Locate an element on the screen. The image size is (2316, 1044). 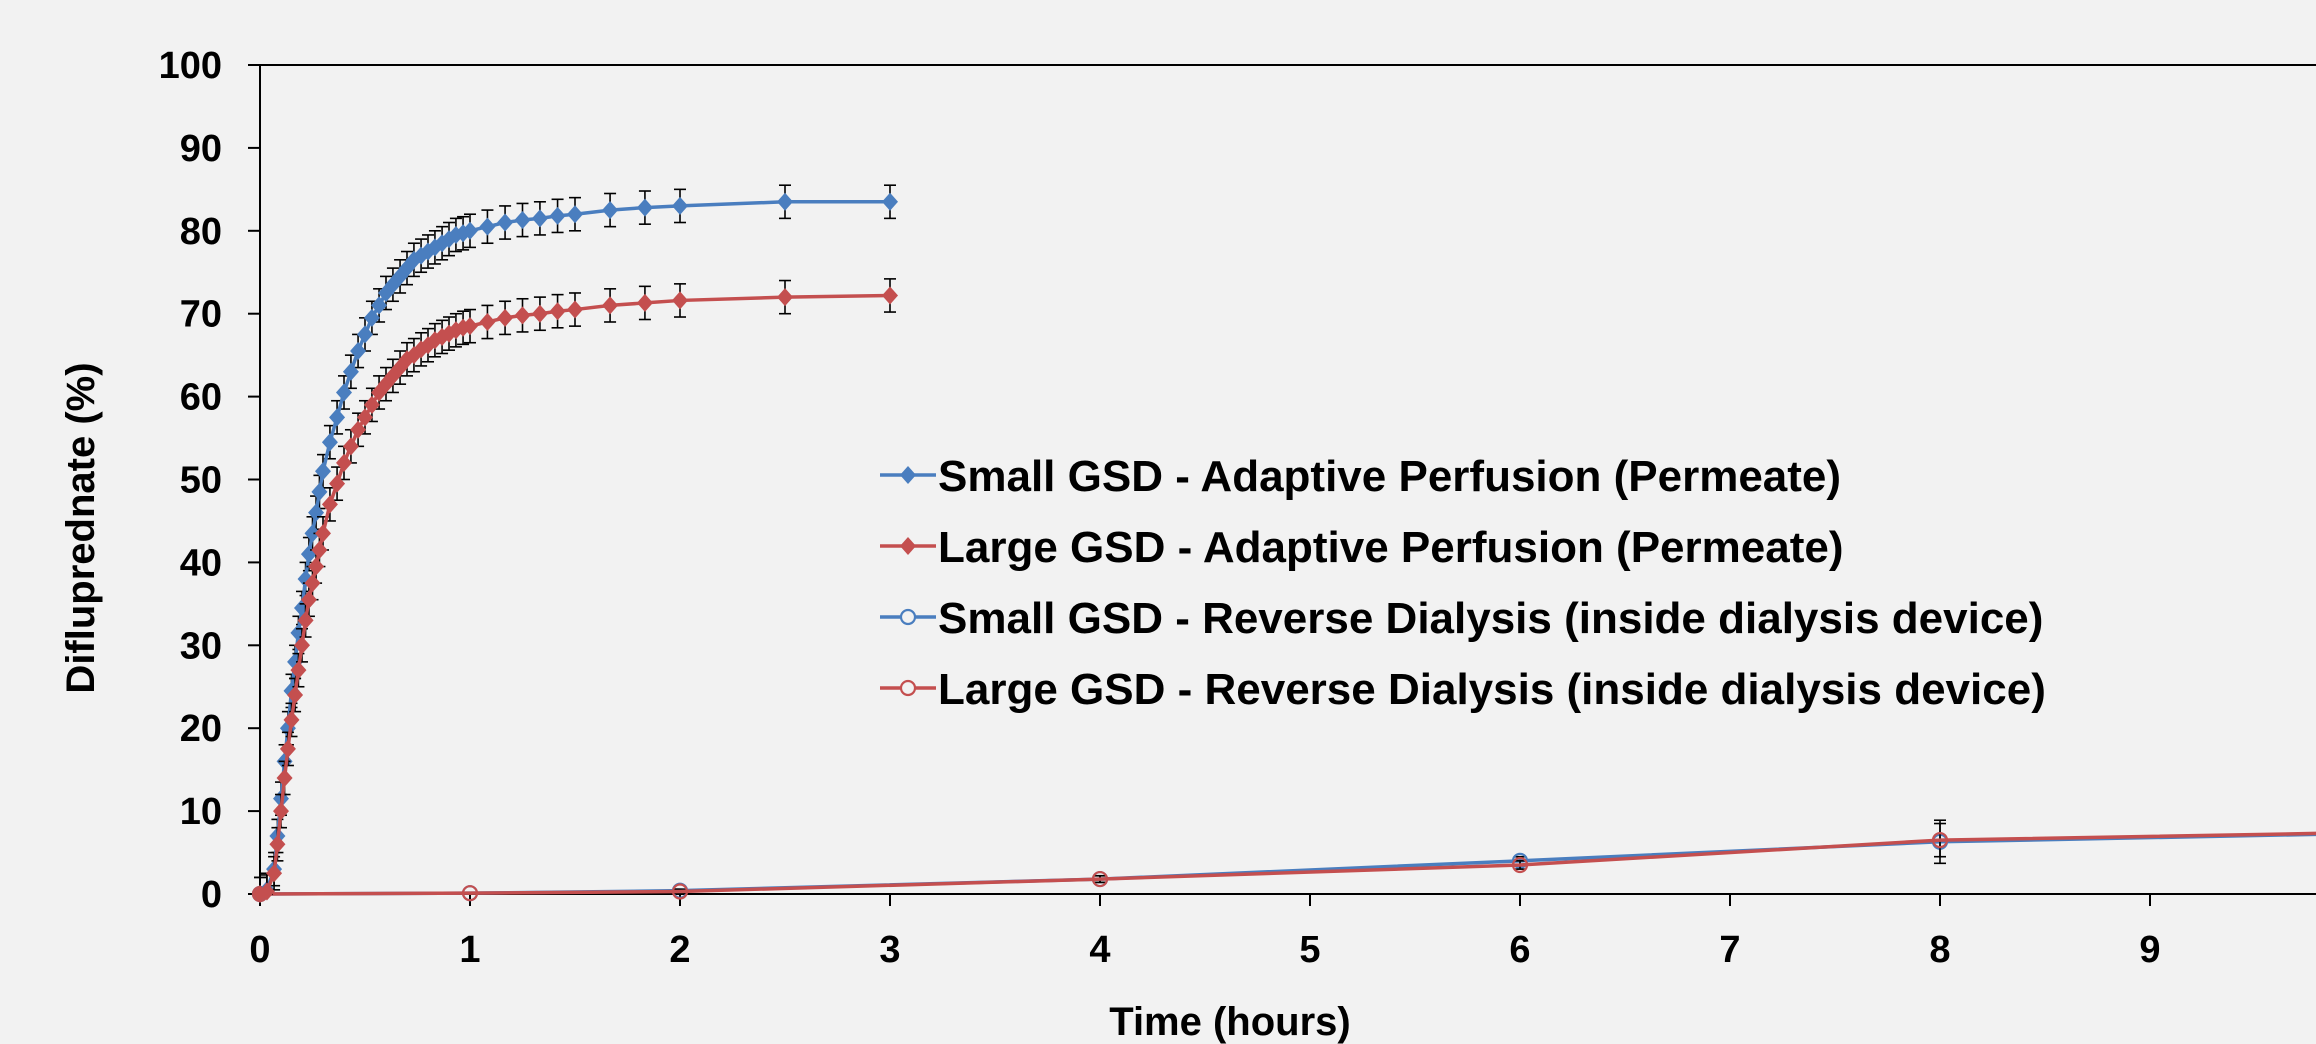
x-tick-label: 6 is located at coordinates (1519, 950).